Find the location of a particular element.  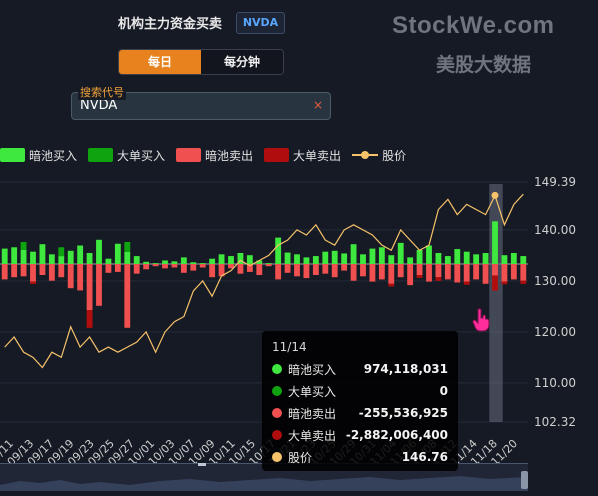

tooltip-row: 暗池买入 974,118,031 is located at coordinates (360, 369).